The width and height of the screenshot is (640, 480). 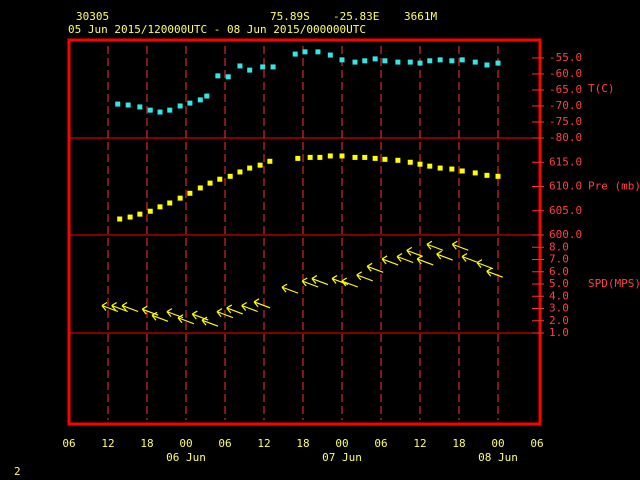 What do you see at coordinates (559, 246) in the screenshot?
I see `y-tick-label: 8.0` at bounding box center [559, 246].